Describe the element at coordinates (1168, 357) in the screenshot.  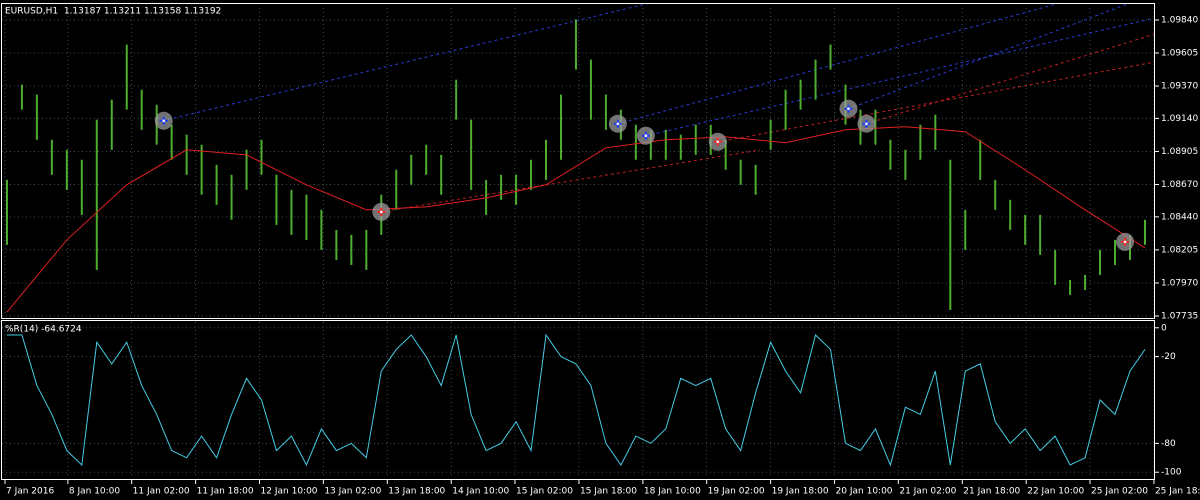
I see `y-tick-label: -20` at that location.